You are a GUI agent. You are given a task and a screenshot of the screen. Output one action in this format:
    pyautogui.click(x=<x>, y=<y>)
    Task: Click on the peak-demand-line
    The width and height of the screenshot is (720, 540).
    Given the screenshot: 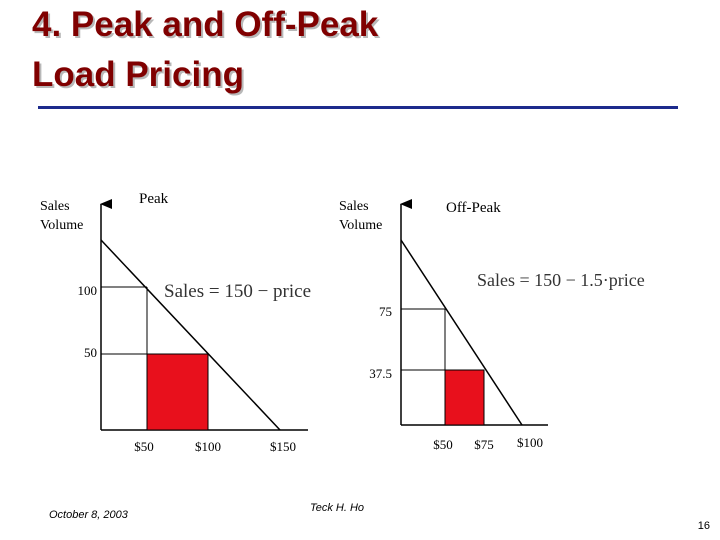 What is the action you would take?
    pyautogui.click(x=190, y=335)
    